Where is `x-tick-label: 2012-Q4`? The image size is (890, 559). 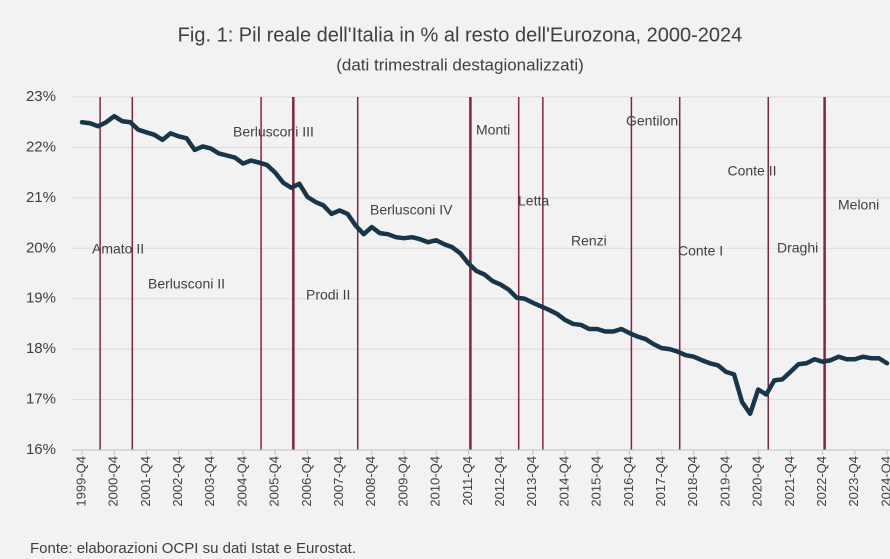 x-tick-label: 2012-Q4 is located at coordinates (499, 481).